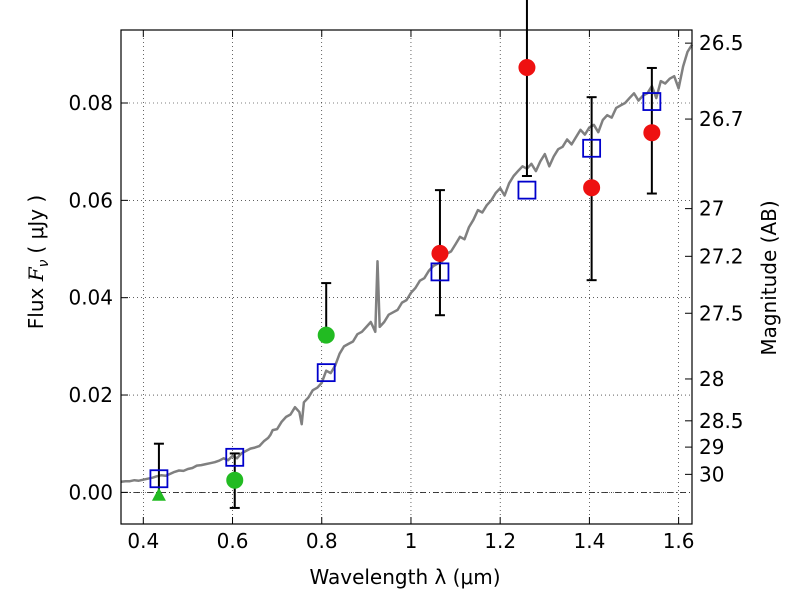 The width and height of the screenshot is (800, 600). I want to click on y2-ticks: 26.5 26.7 27 27.2 27.5 28 28.529 30, so click(714, 258).